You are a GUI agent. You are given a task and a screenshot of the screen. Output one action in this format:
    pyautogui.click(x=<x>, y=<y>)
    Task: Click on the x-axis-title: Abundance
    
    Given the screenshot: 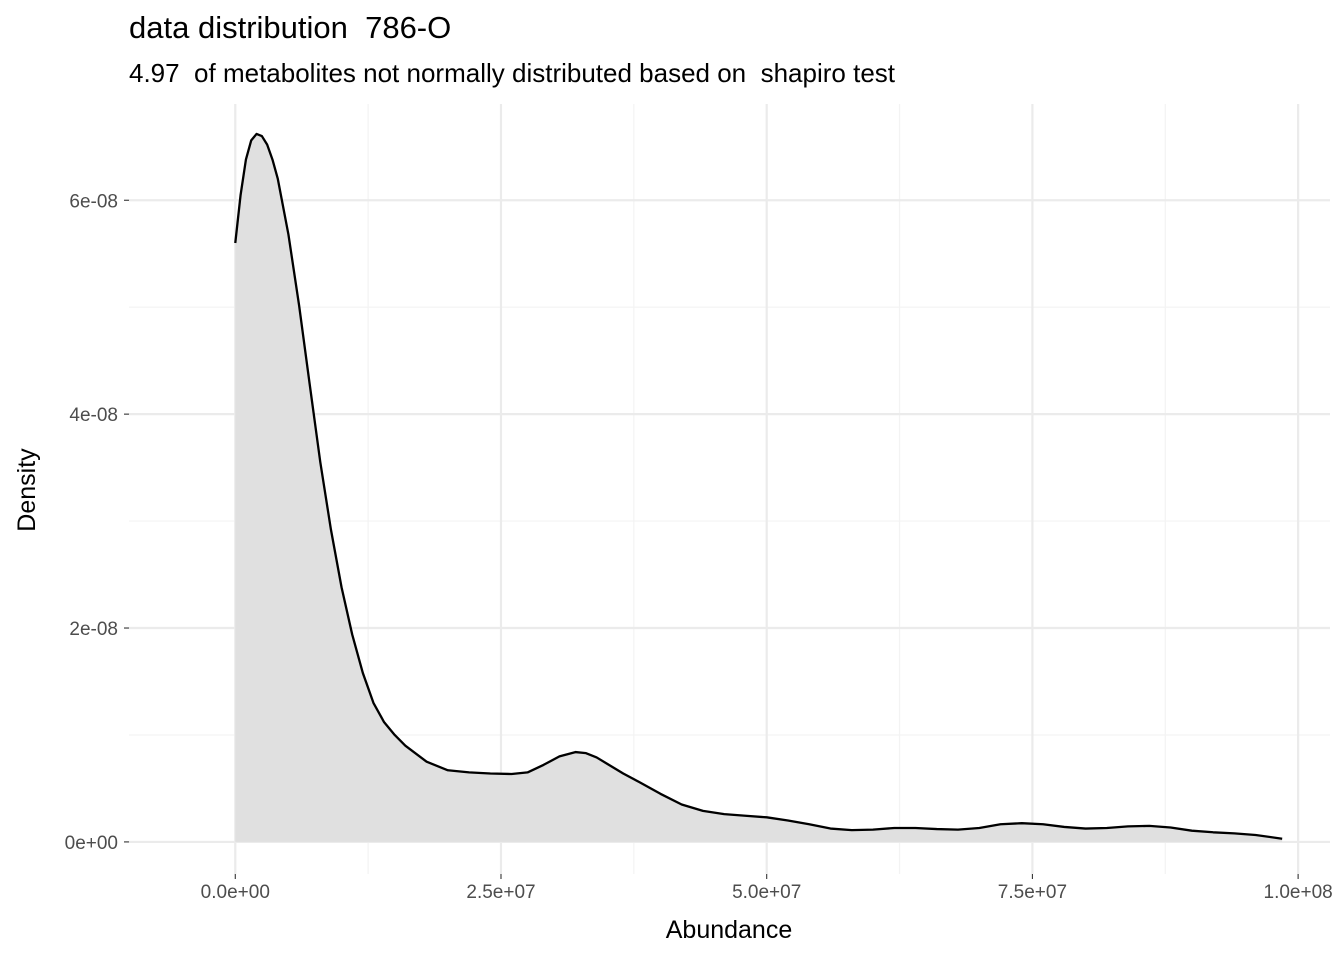 What is the action you would take?
    pyautogui.click(x=729, y=930)
    